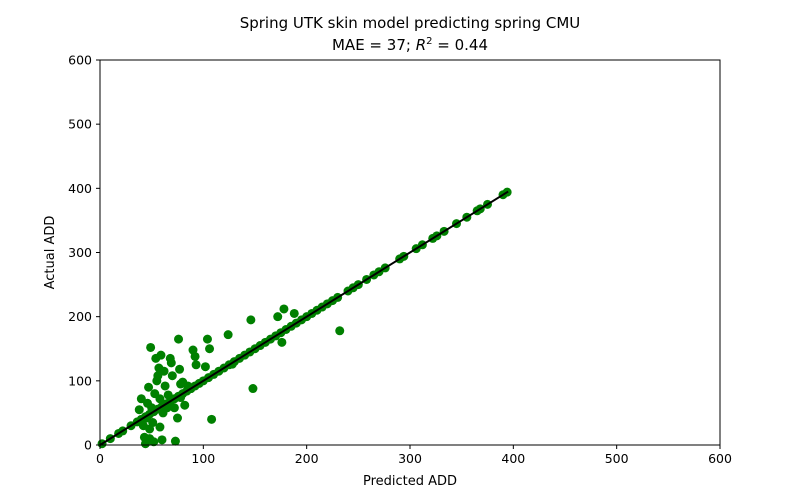 This screenshot has height=500, width=800. I want to click on chart-title-line2: MAE = 37; R2 = 0.44, so click(410, 45).